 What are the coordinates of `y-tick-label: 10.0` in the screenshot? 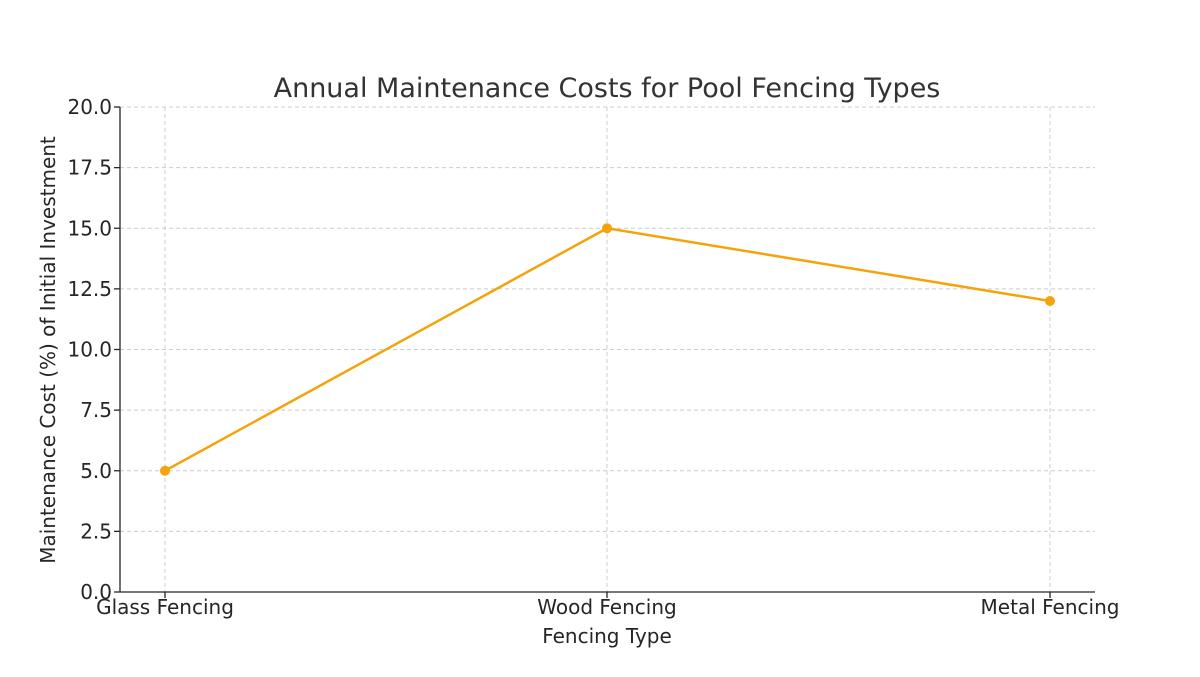 It's located at (89, 350).